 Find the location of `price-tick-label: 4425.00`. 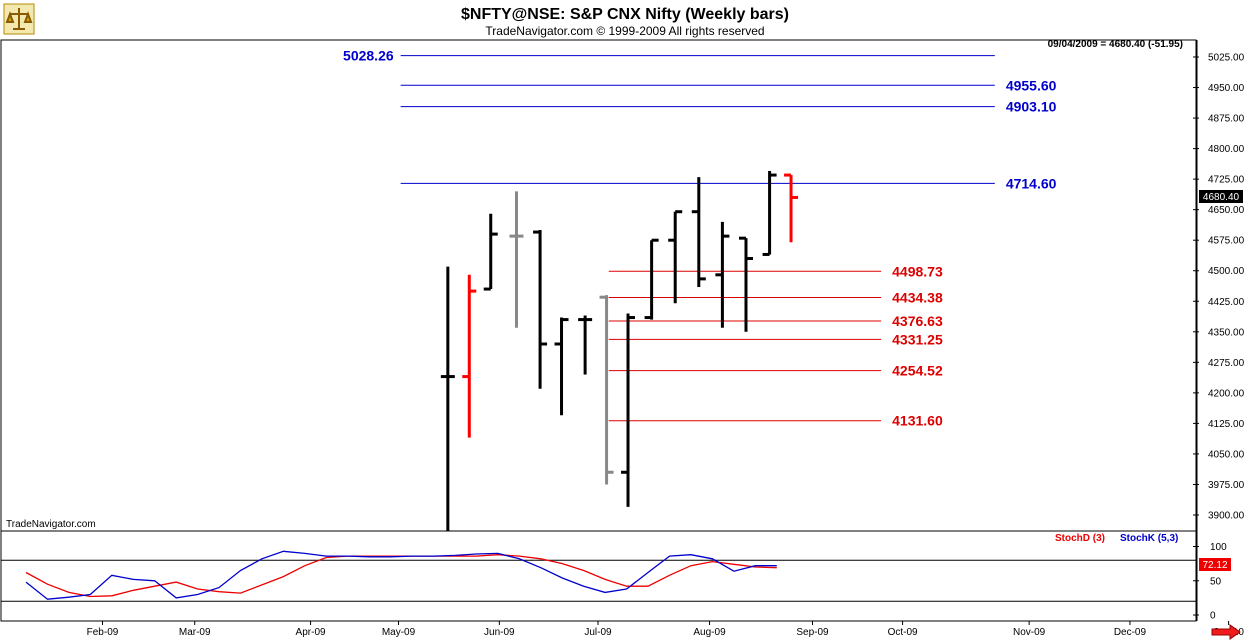

price-tick-label: 4425.00 is located at coordinates (1226, 302).